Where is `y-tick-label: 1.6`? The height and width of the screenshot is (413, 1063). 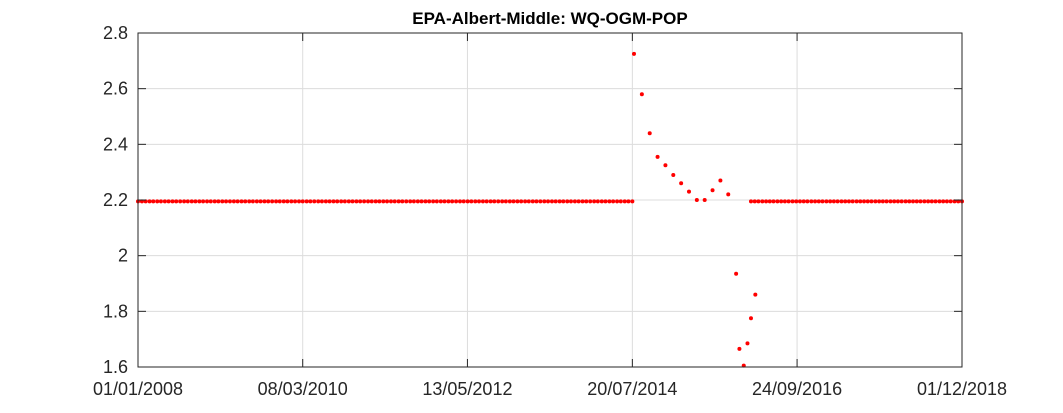
y-tick-label: 1.6 is located at coordinates (115, 367).